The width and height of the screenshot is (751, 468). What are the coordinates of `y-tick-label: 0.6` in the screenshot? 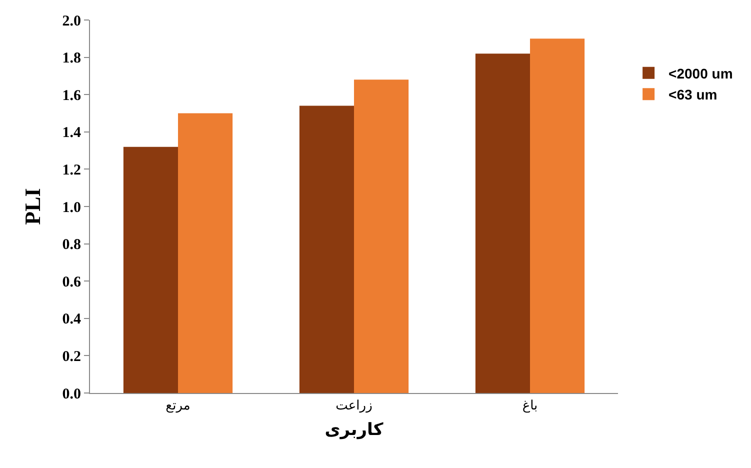 It's located at (72, 282).